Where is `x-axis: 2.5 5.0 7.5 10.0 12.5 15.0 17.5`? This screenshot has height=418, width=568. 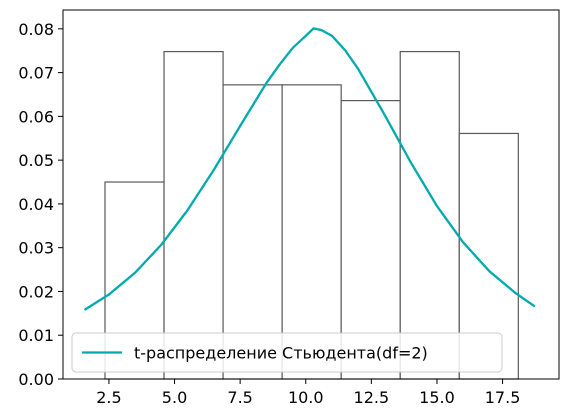
x-axis: 2.5 5.0 7.5 10.0 12.5 15.0 17.5 is located at coordinates (308, 393).